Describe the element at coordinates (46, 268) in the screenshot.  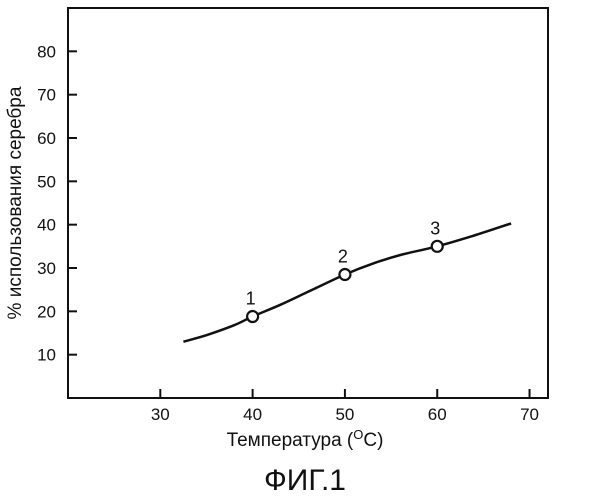
I see `y-tick-label: 30` at that location.